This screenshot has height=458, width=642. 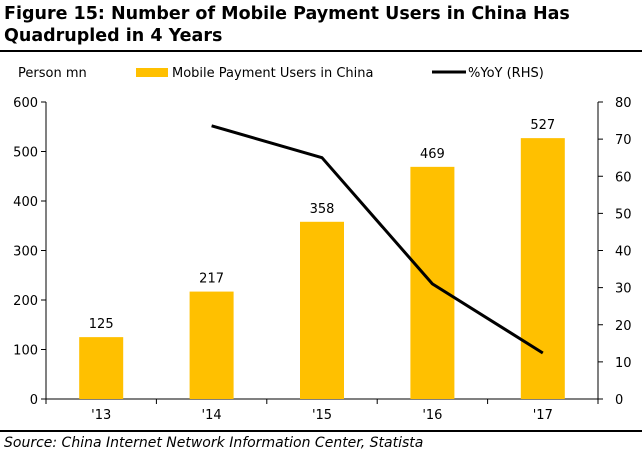 I want to click on bar-data-label: 217, so click(x=211, y=279).